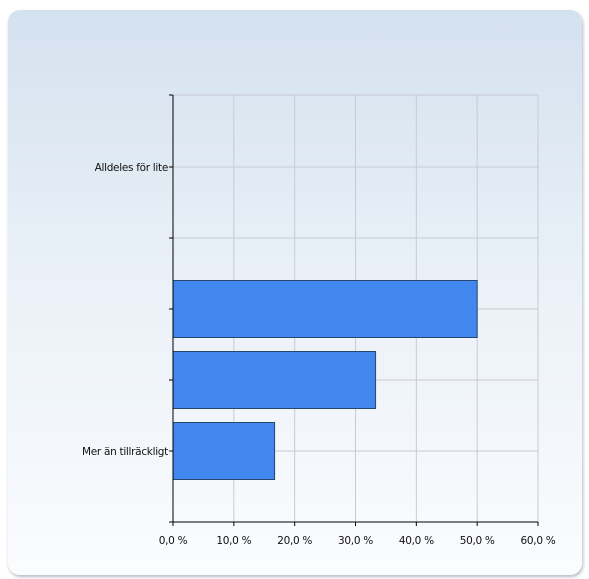 Image resolution: width=589 pixels, height=579 pixels. I want to click on x-tick-label: 10,0 %, so click(233, 541).